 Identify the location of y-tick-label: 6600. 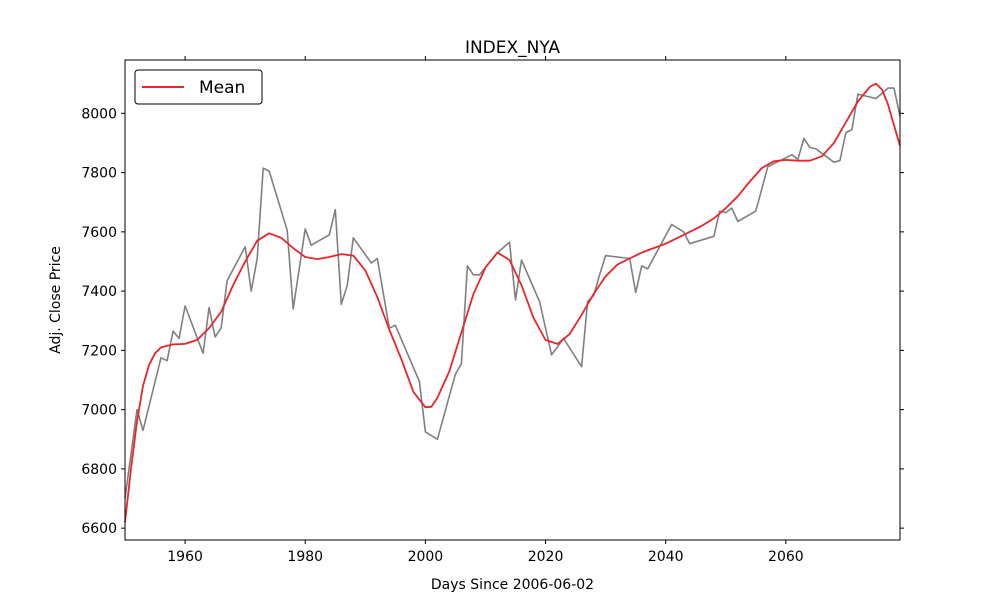
(99, 529).